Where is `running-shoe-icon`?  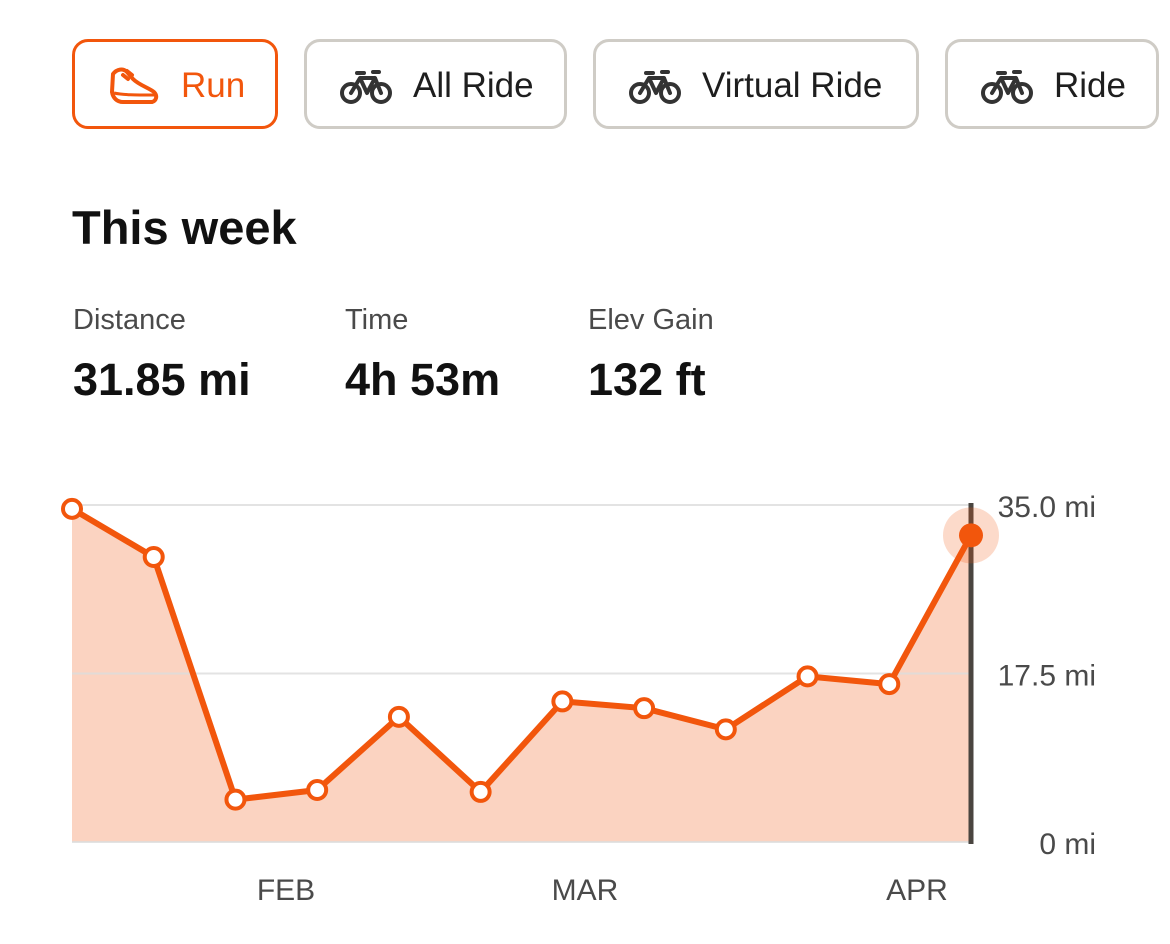
running-shoe-icon is located at coordinates (134, 85).